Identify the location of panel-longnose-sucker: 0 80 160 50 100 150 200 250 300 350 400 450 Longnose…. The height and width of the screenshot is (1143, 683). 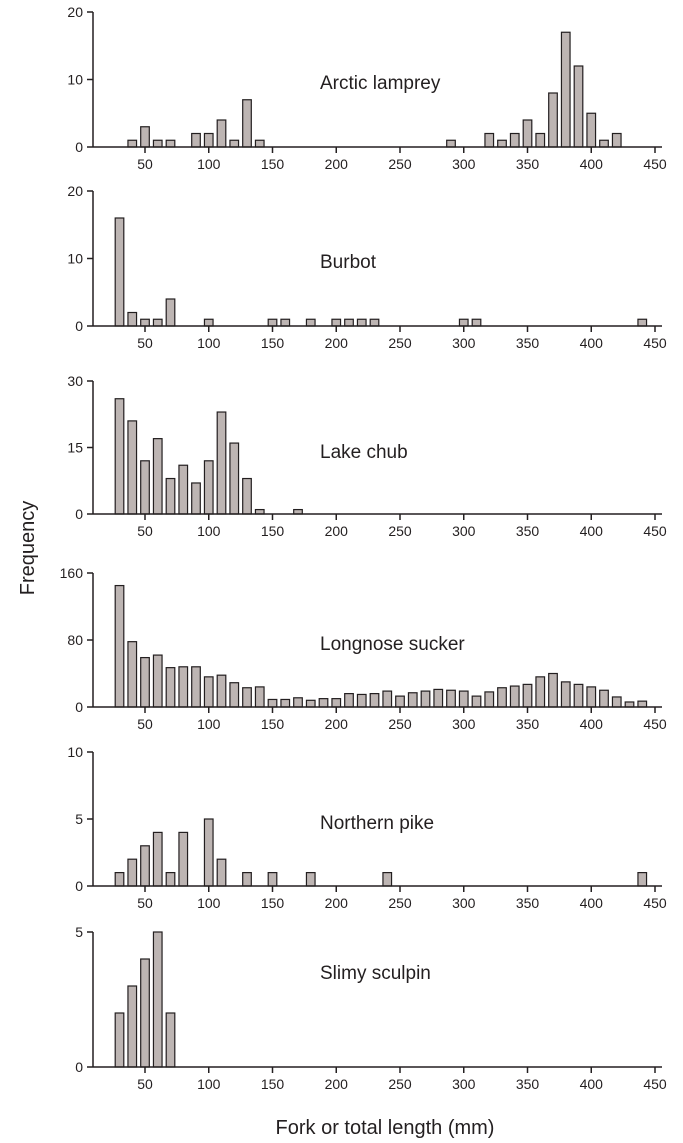
(363, 648).